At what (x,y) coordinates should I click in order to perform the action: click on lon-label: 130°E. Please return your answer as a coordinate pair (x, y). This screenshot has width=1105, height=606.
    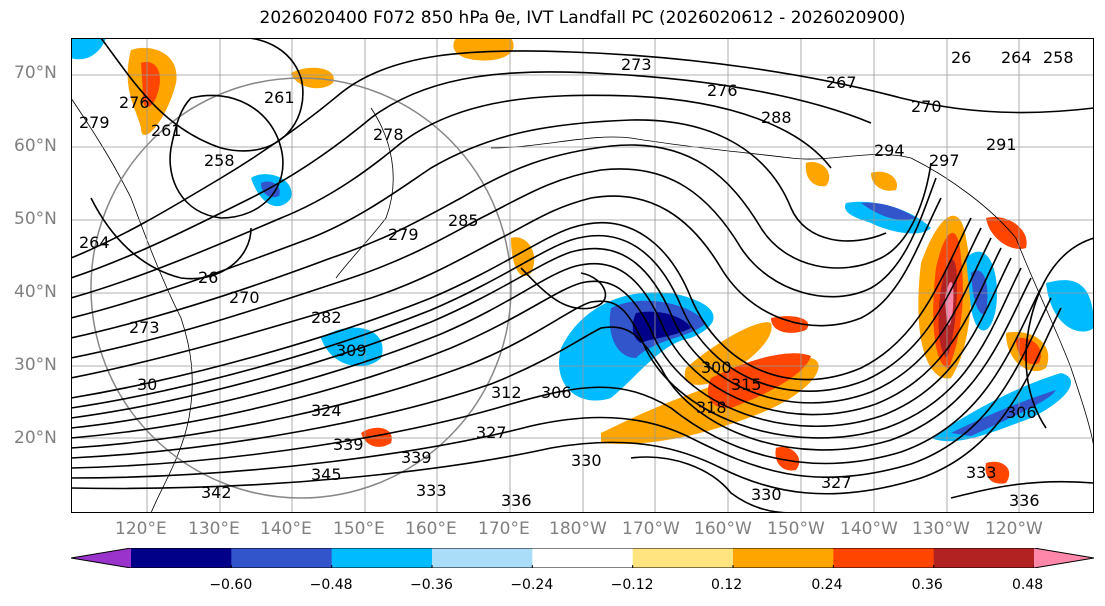
    Looking at the image, I should click on (214, 529).